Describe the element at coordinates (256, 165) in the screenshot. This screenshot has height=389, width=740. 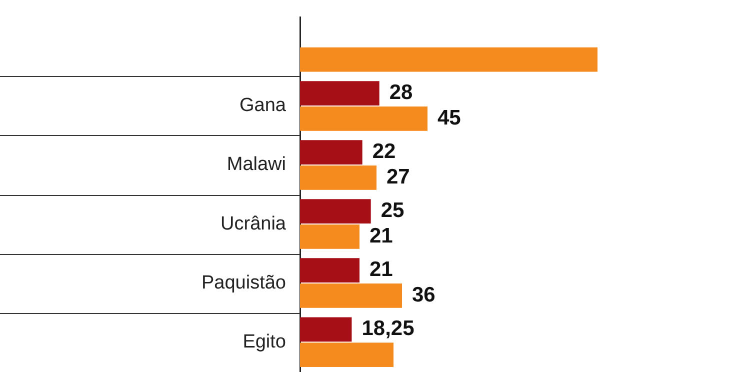
I see `y-tick-label: Malawi` at that location.